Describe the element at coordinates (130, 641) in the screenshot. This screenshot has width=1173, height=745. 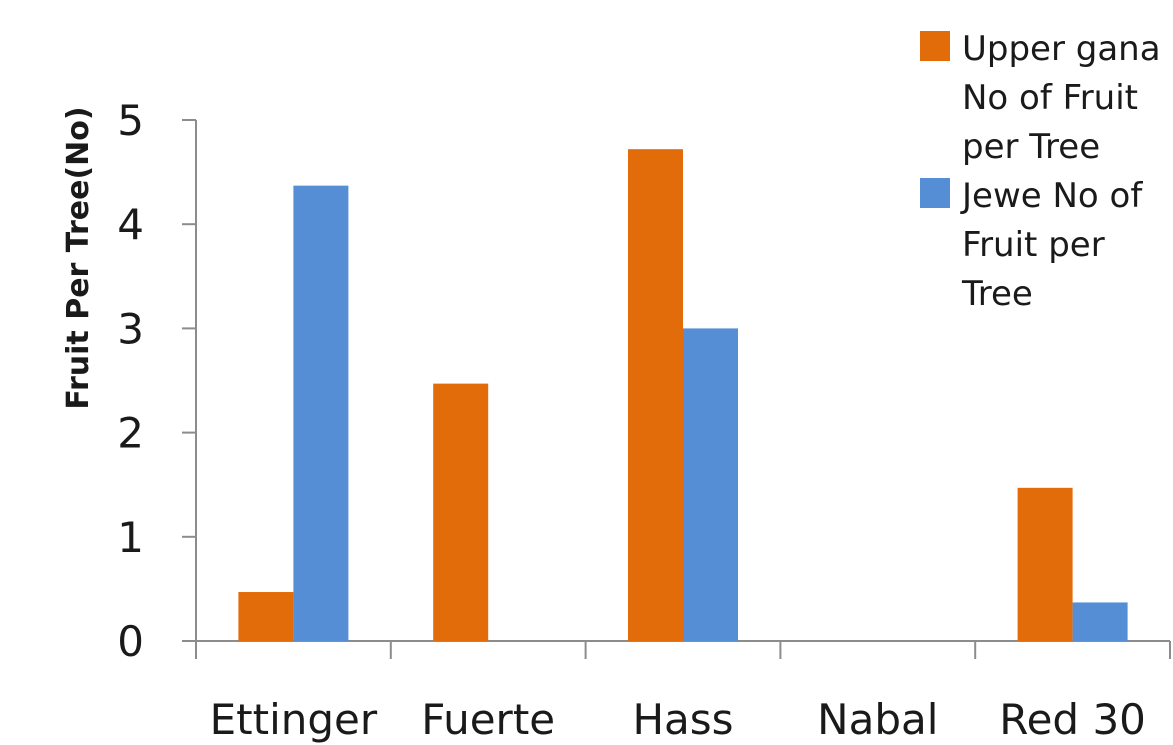
I see `y-tick-label: 0` at that location.